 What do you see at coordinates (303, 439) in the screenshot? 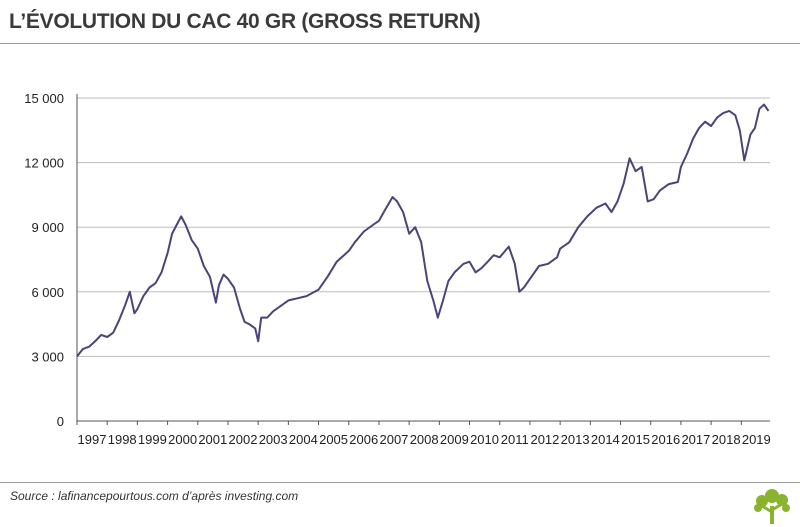
I see `x-tick-label: 2004` at bounding box center [303, 439].